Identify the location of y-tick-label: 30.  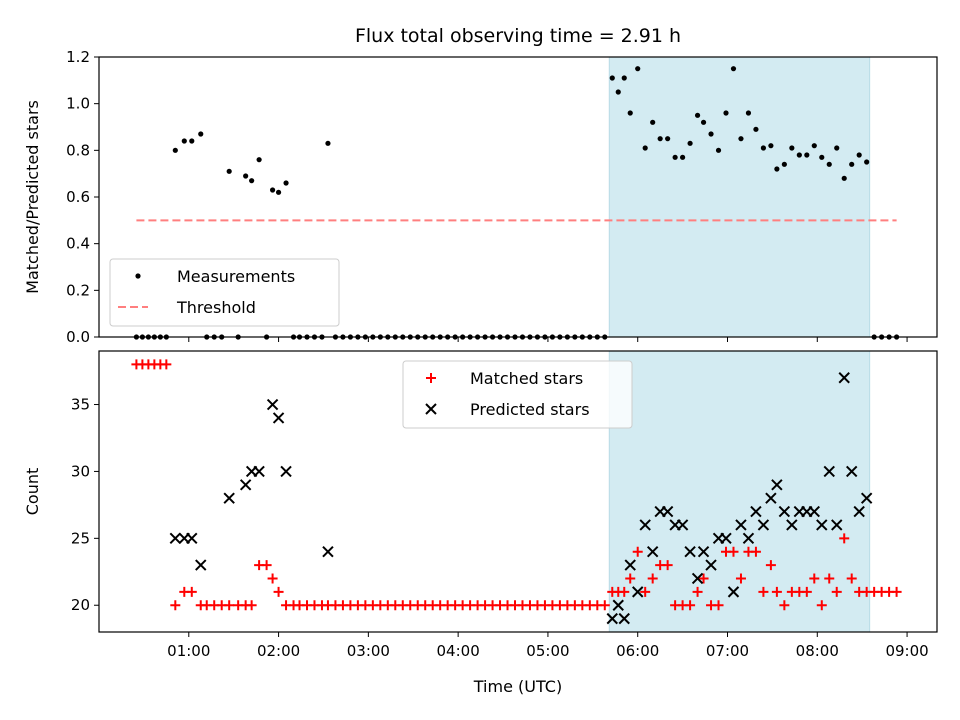
(80, 471).